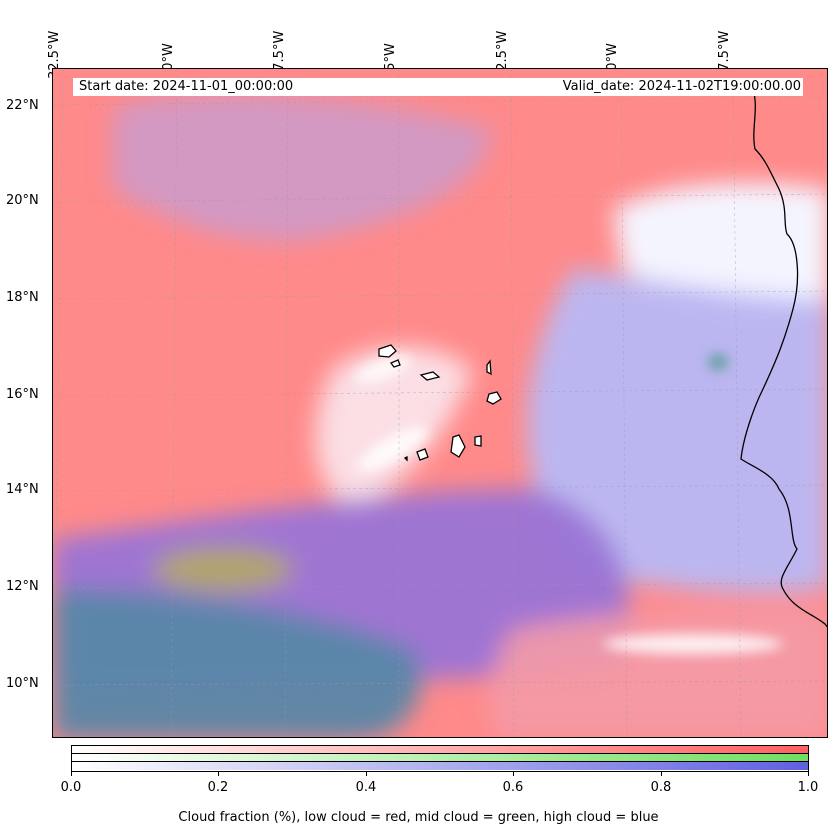  What do you see at coordinates (71, 787) in the screenshot?
I see `colorbar-tick-0: 0.0` at bounding box center [71, 787].